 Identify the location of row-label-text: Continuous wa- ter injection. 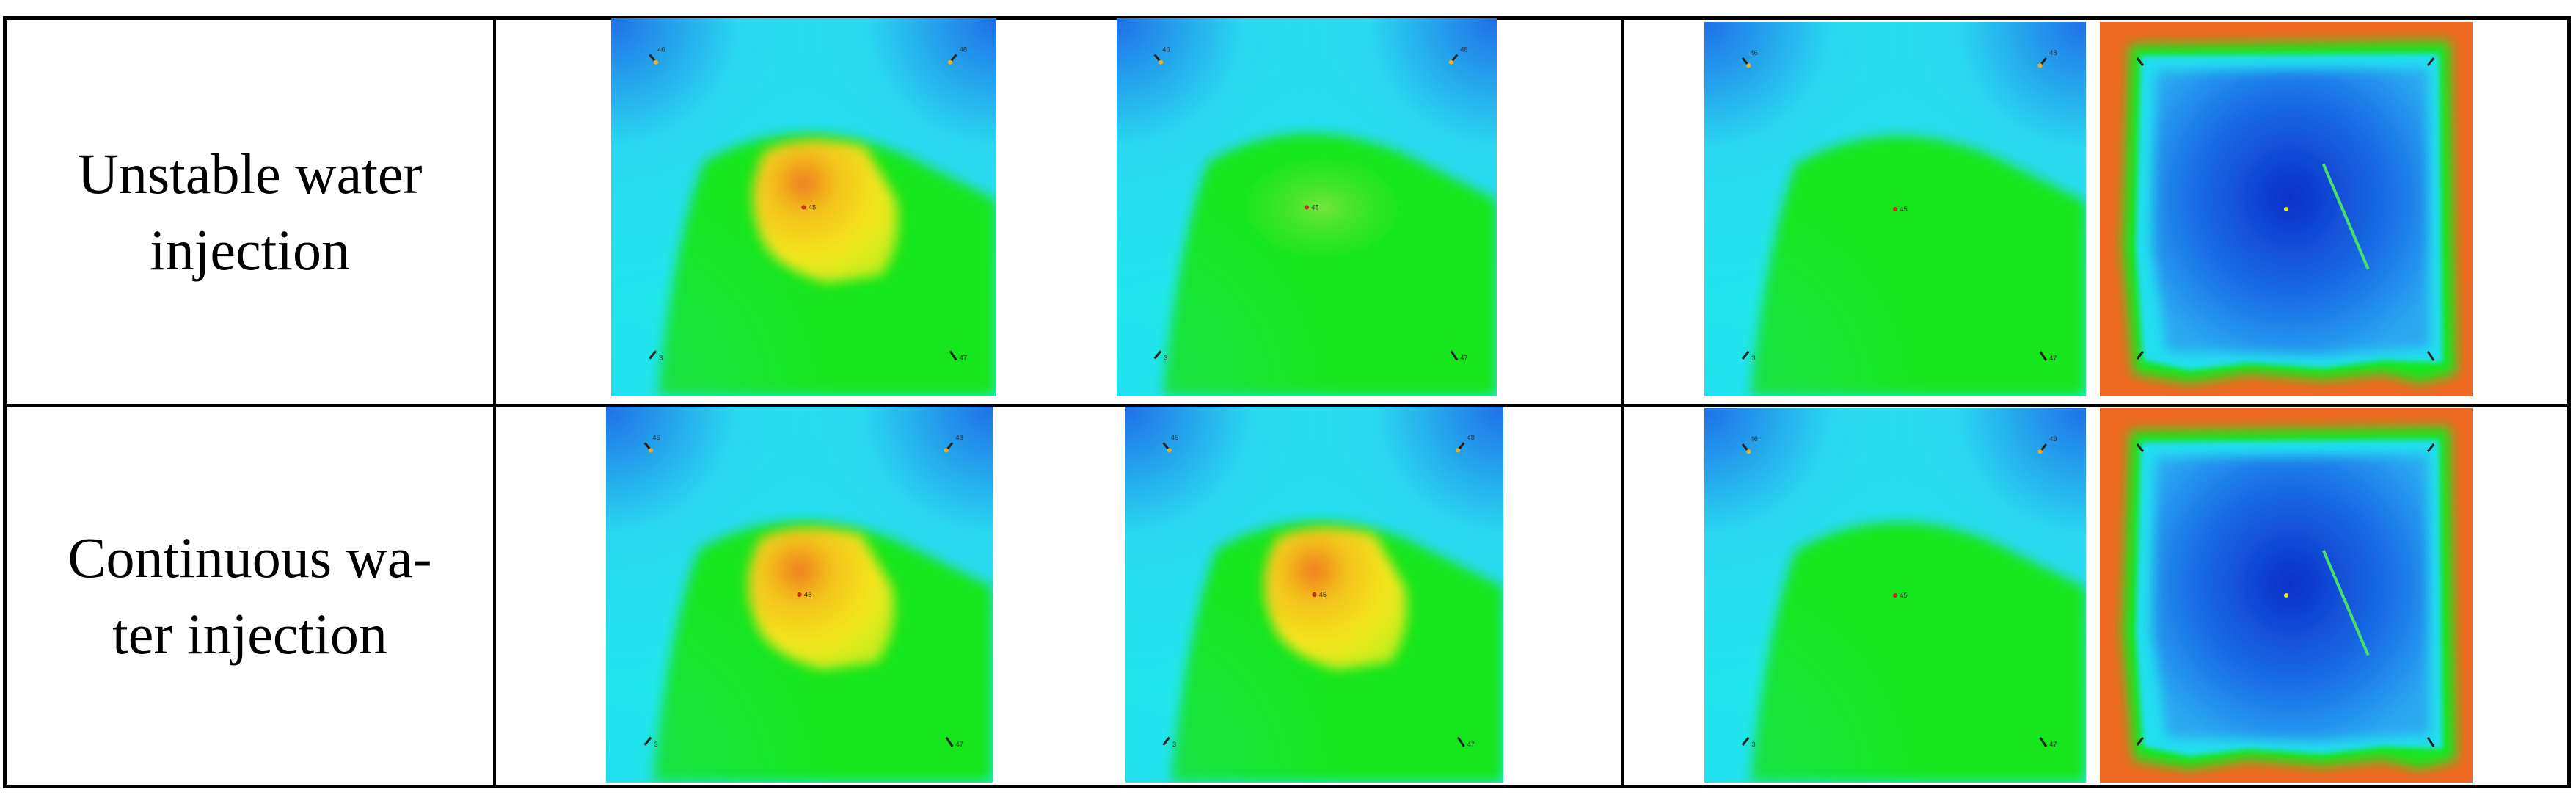
(250, 595).